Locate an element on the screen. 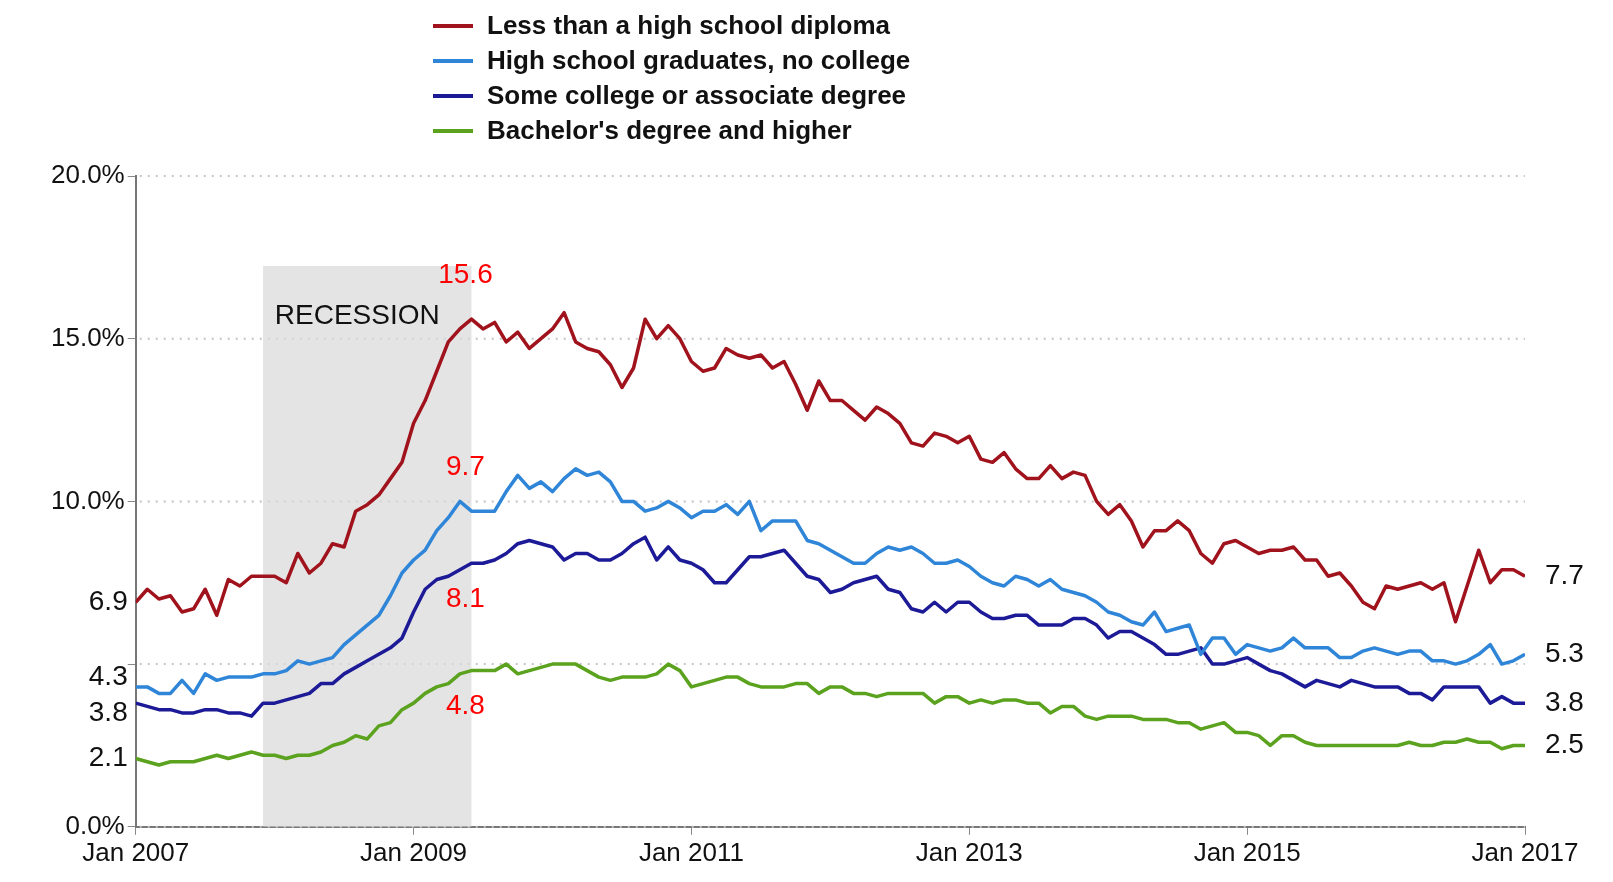  data-label: 7.7 is located at coordinates (1564, 574).